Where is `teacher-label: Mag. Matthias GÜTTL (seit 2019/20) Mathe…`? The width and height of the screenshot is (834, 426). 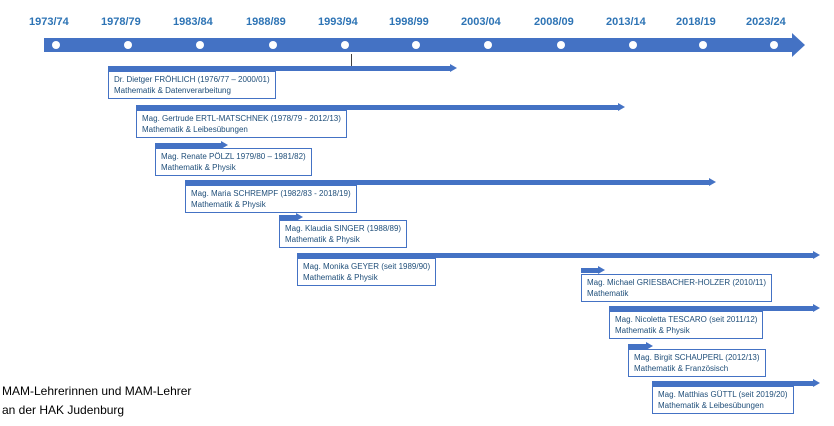
teacher-label: Mag. Matthias GÜTTL (seit 2019/20) Mathe… is located at coordinates (723, 400).